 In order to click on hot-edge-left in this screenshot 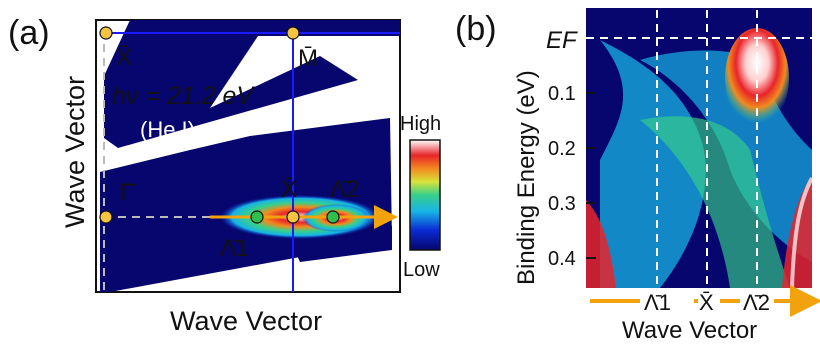, I will do `click(601, 244)`.